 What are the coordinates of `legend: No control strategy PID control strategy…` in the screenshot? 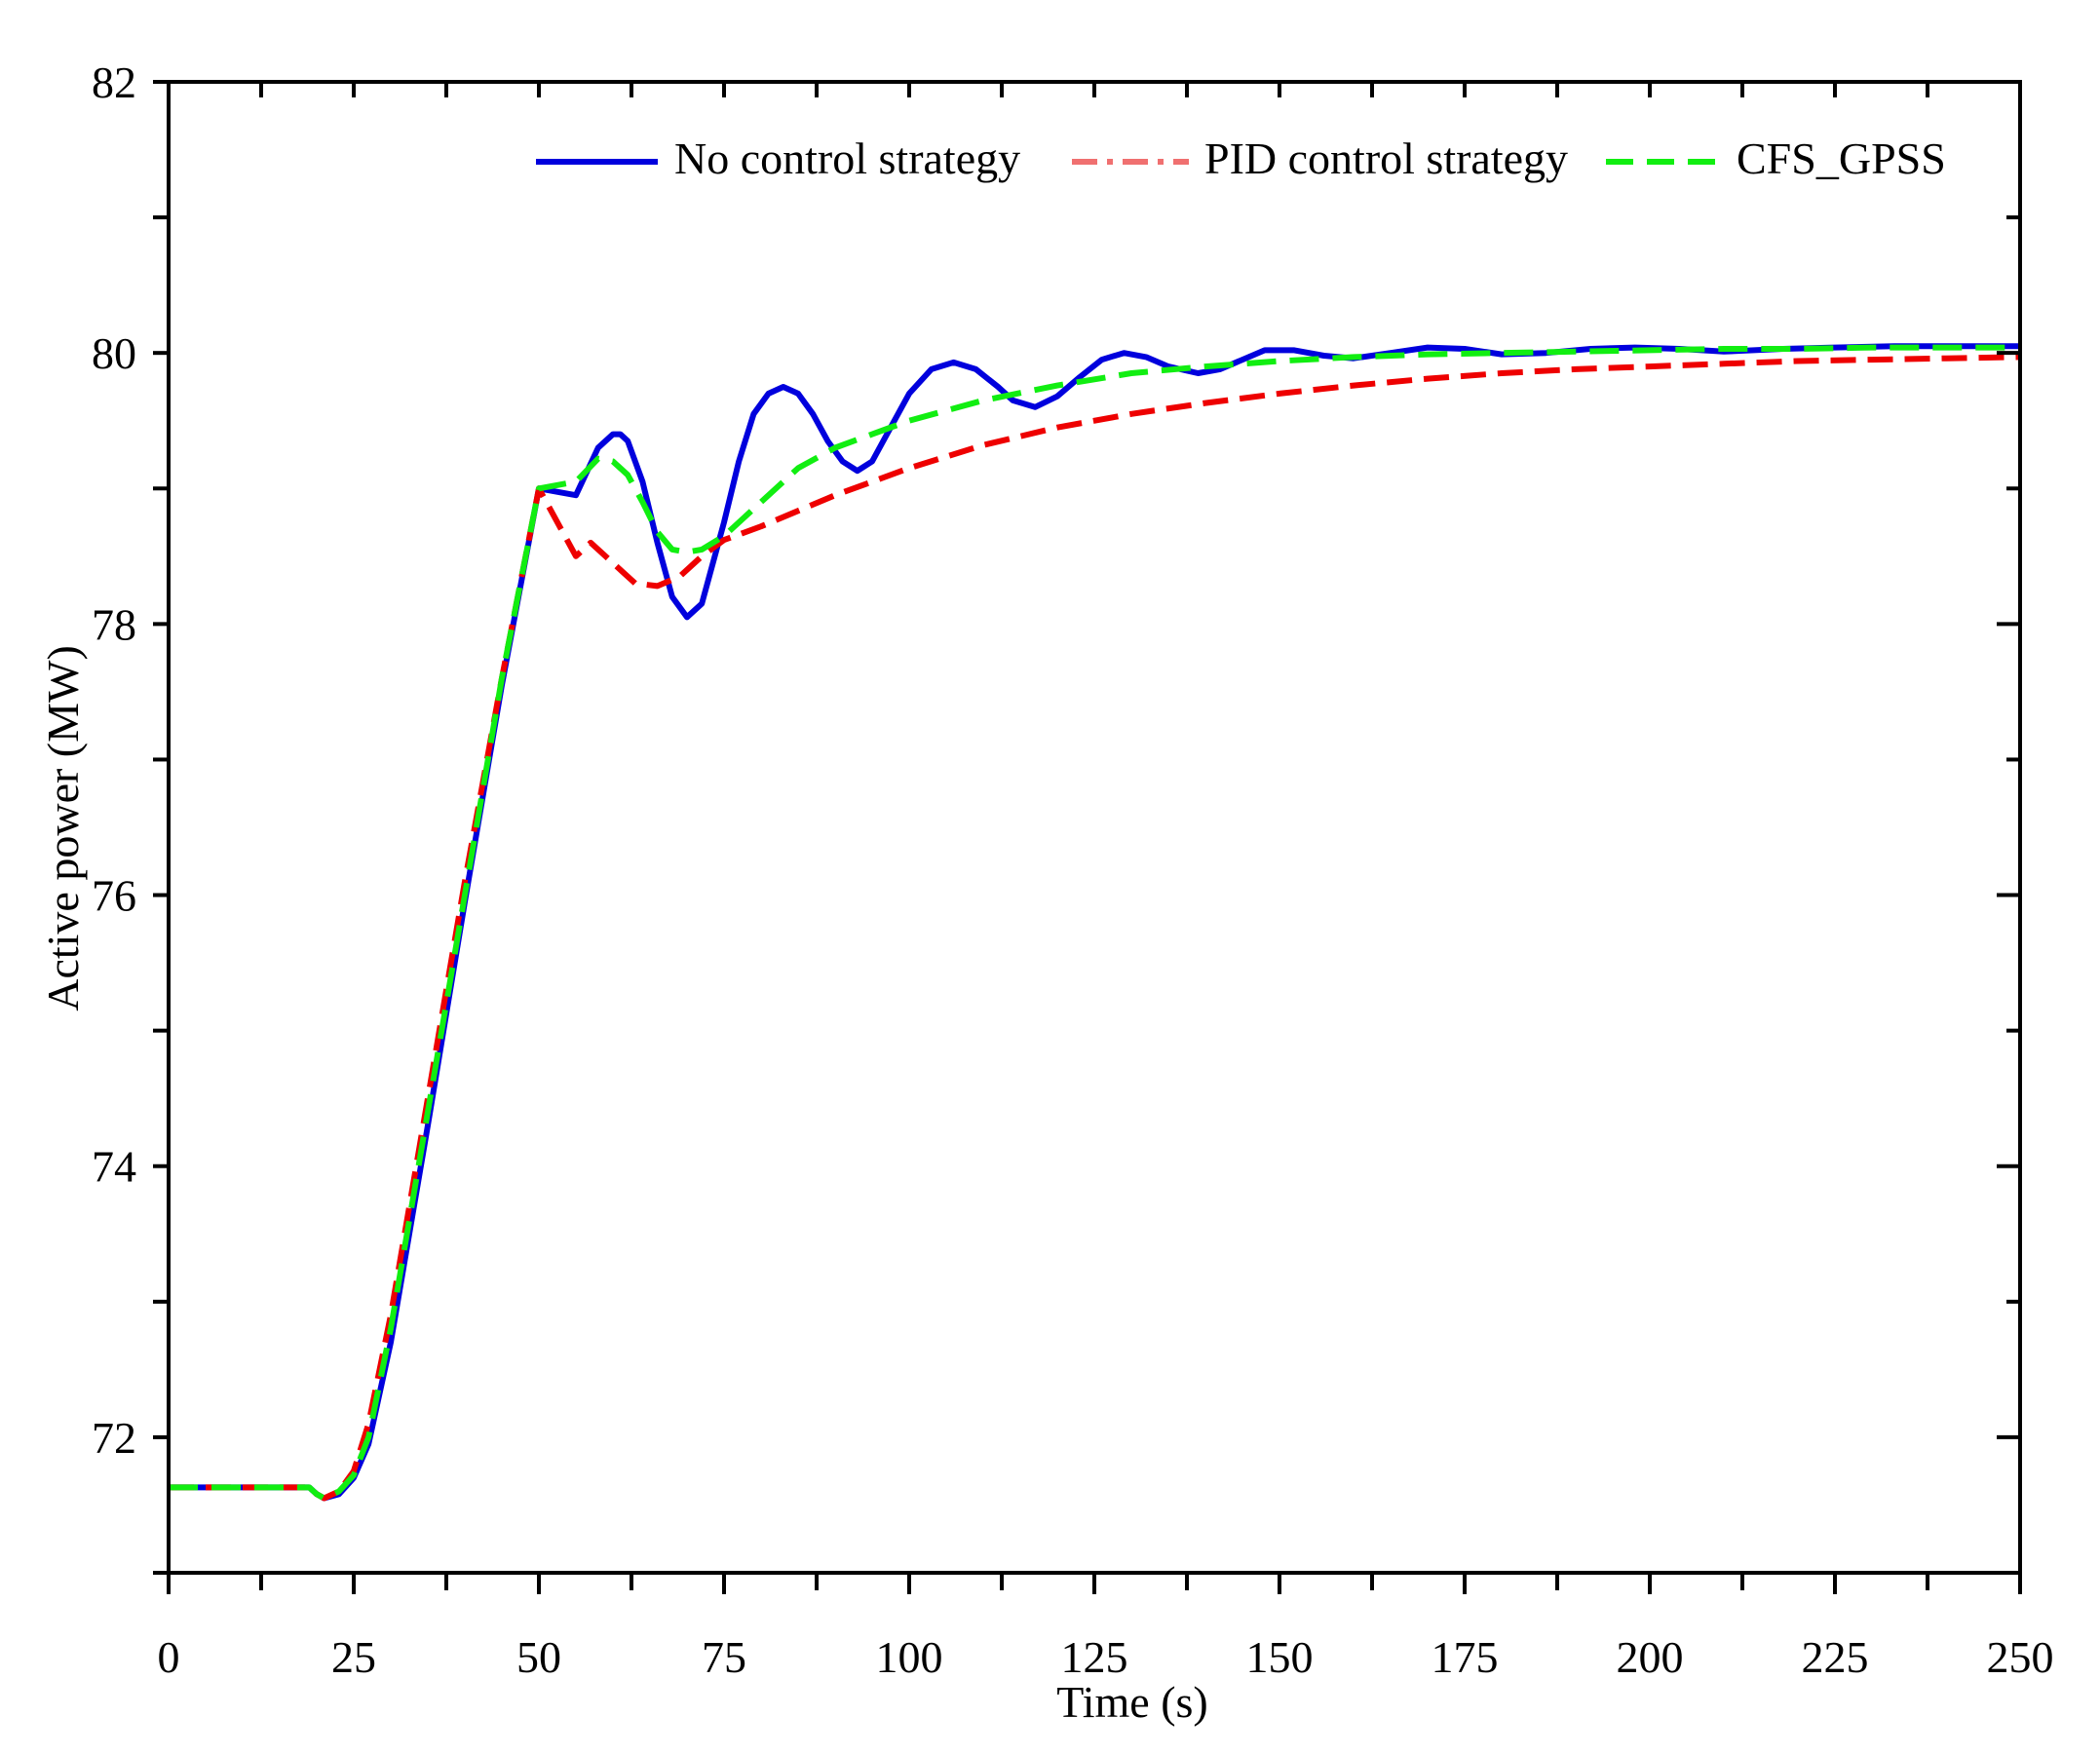 It's located at (1241, 158).